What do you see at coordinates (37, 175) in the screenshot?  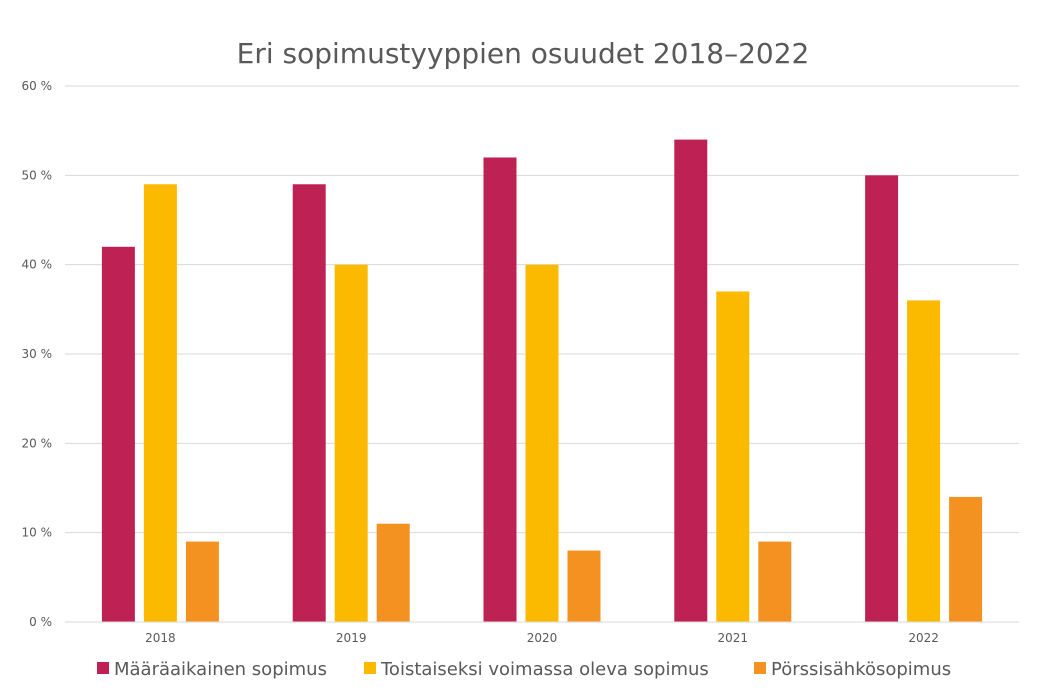 I see `y-tick-label: 50 %` at bounding box center [37, 175].